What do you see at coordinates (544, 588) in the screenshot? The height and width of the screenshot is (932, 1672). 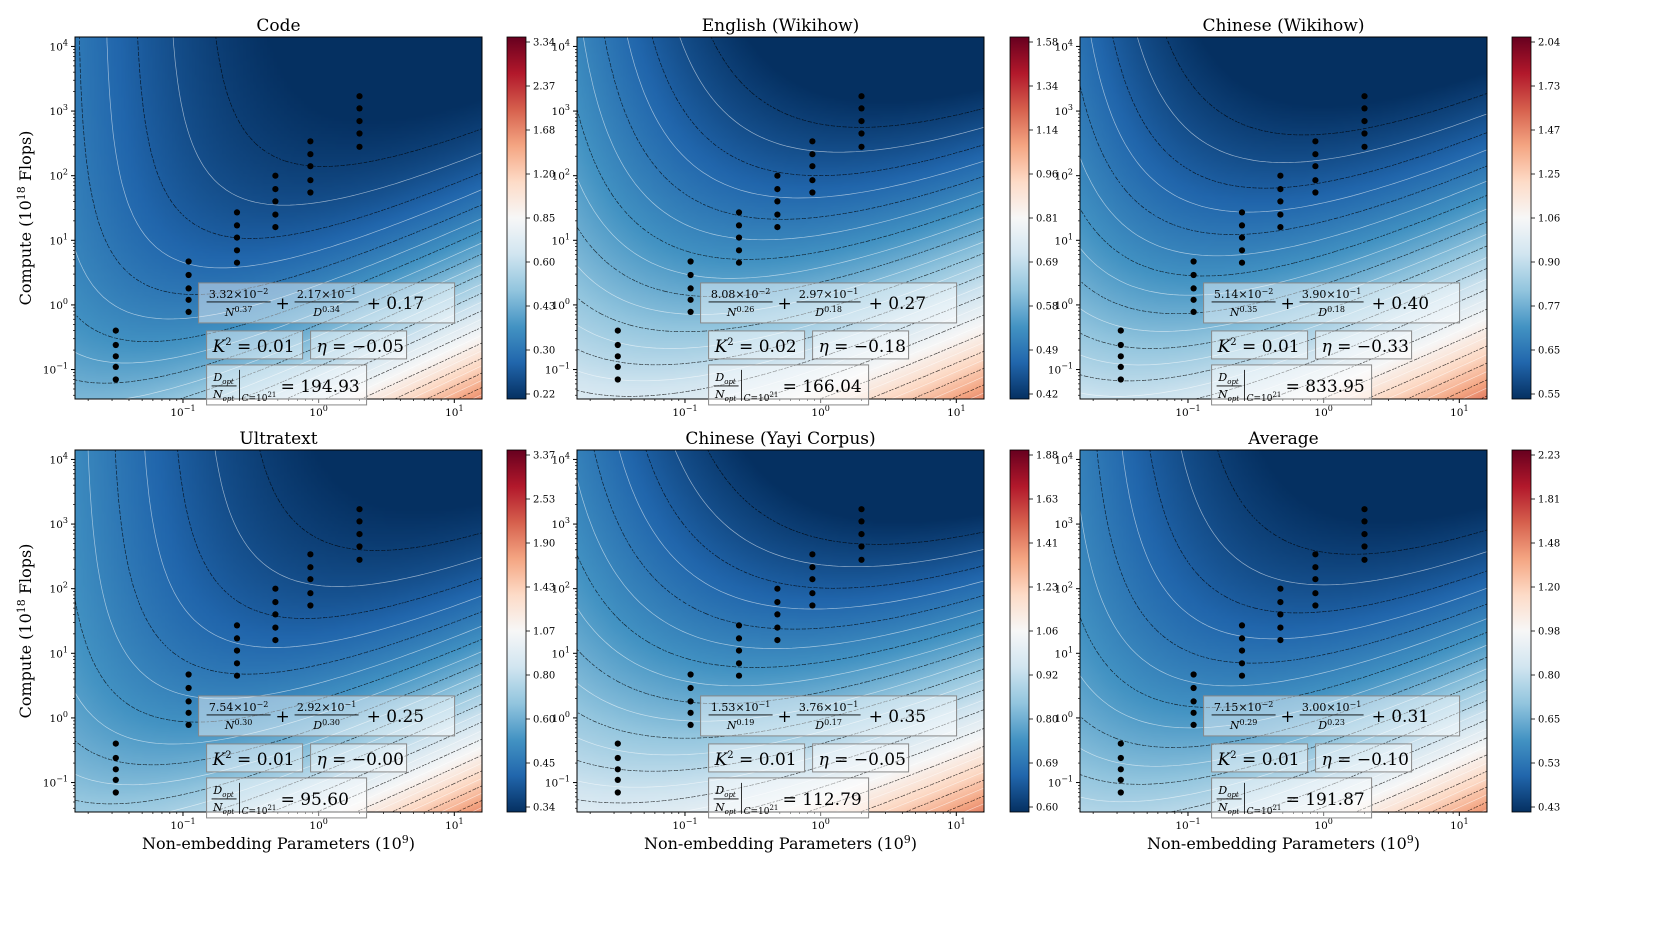 I see `colorbar-tick-label: 1.43` at bounding box center [544, 588].